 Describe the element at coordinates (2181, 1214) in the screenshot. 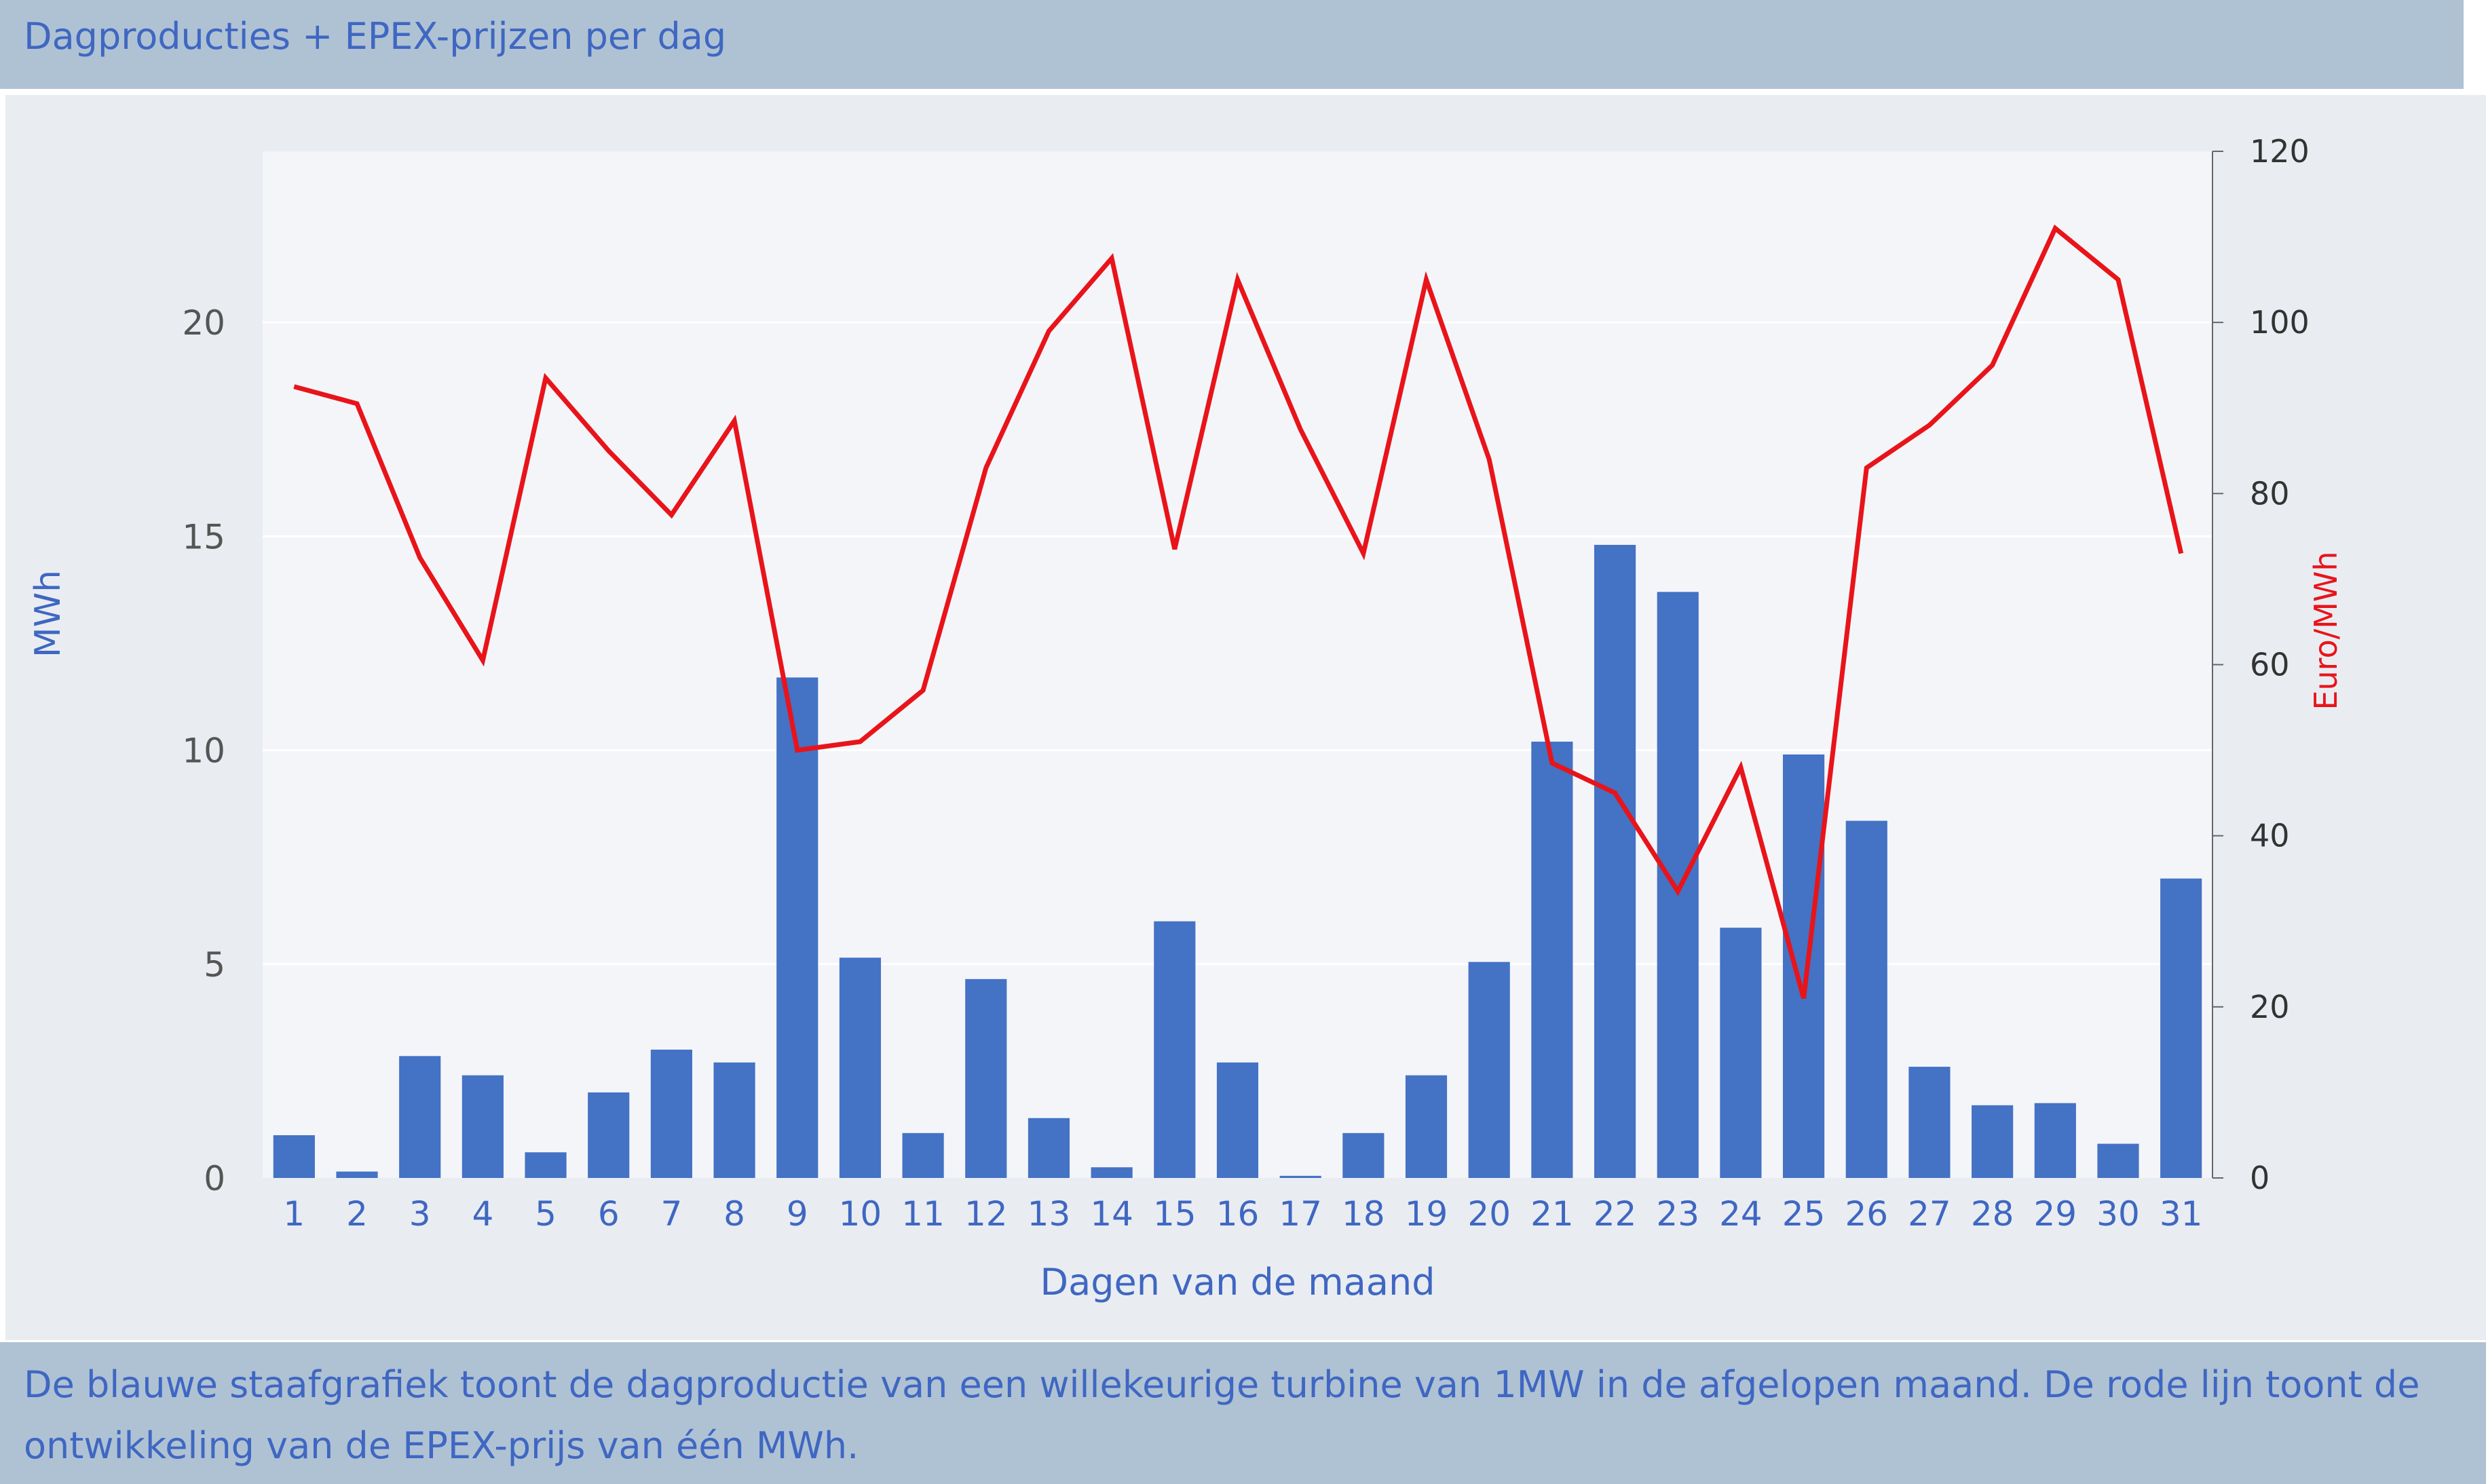

I see `x-tick-label: 31` at that location.